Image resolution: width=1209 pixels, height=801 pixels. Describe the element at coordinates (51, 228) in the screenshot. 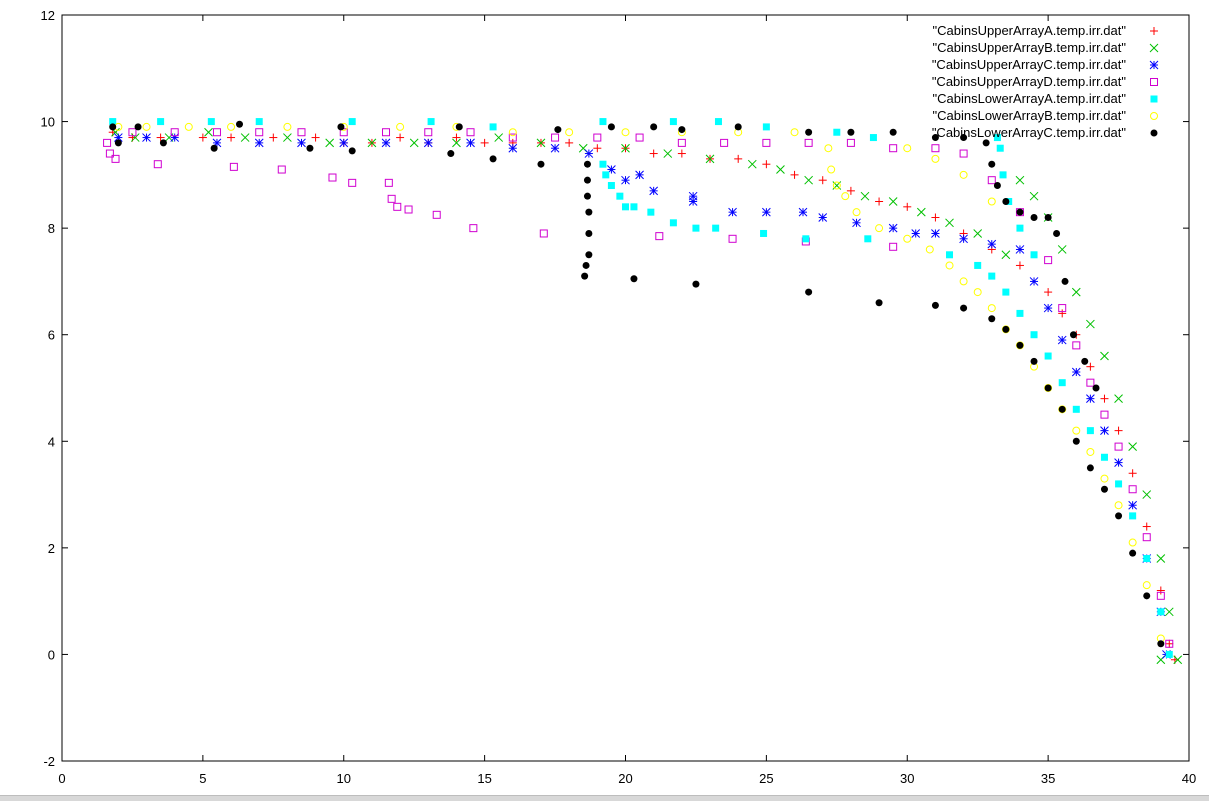

I see `y-tick-label: 8` at that location.